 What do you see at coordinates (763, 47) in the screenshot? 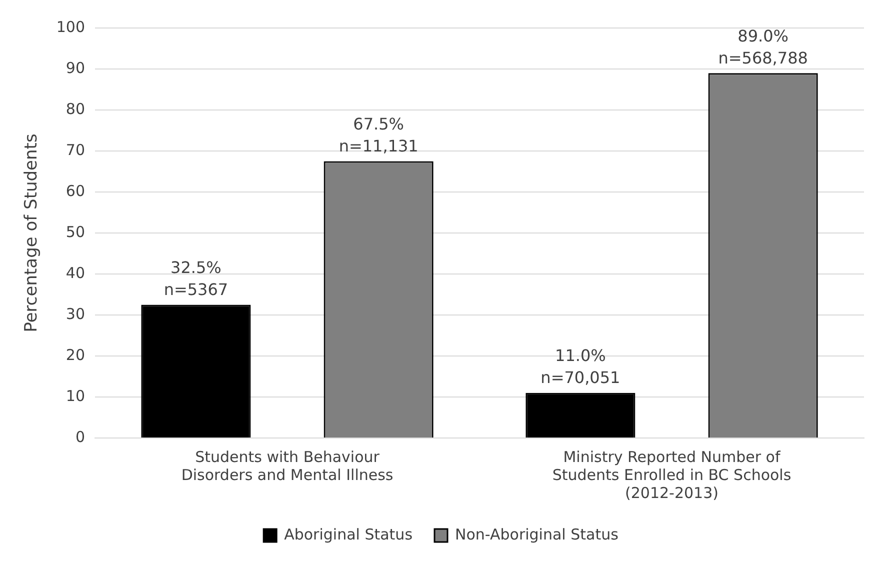
I see `data-label: 89.0% n=568,788` at bounding box center [763, 47].